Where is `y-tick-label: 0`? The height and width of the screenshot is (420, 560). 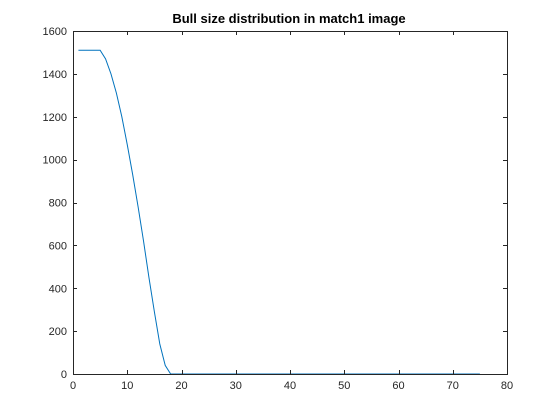
y-tick-label: 0 is located at coordinates (64, 375).